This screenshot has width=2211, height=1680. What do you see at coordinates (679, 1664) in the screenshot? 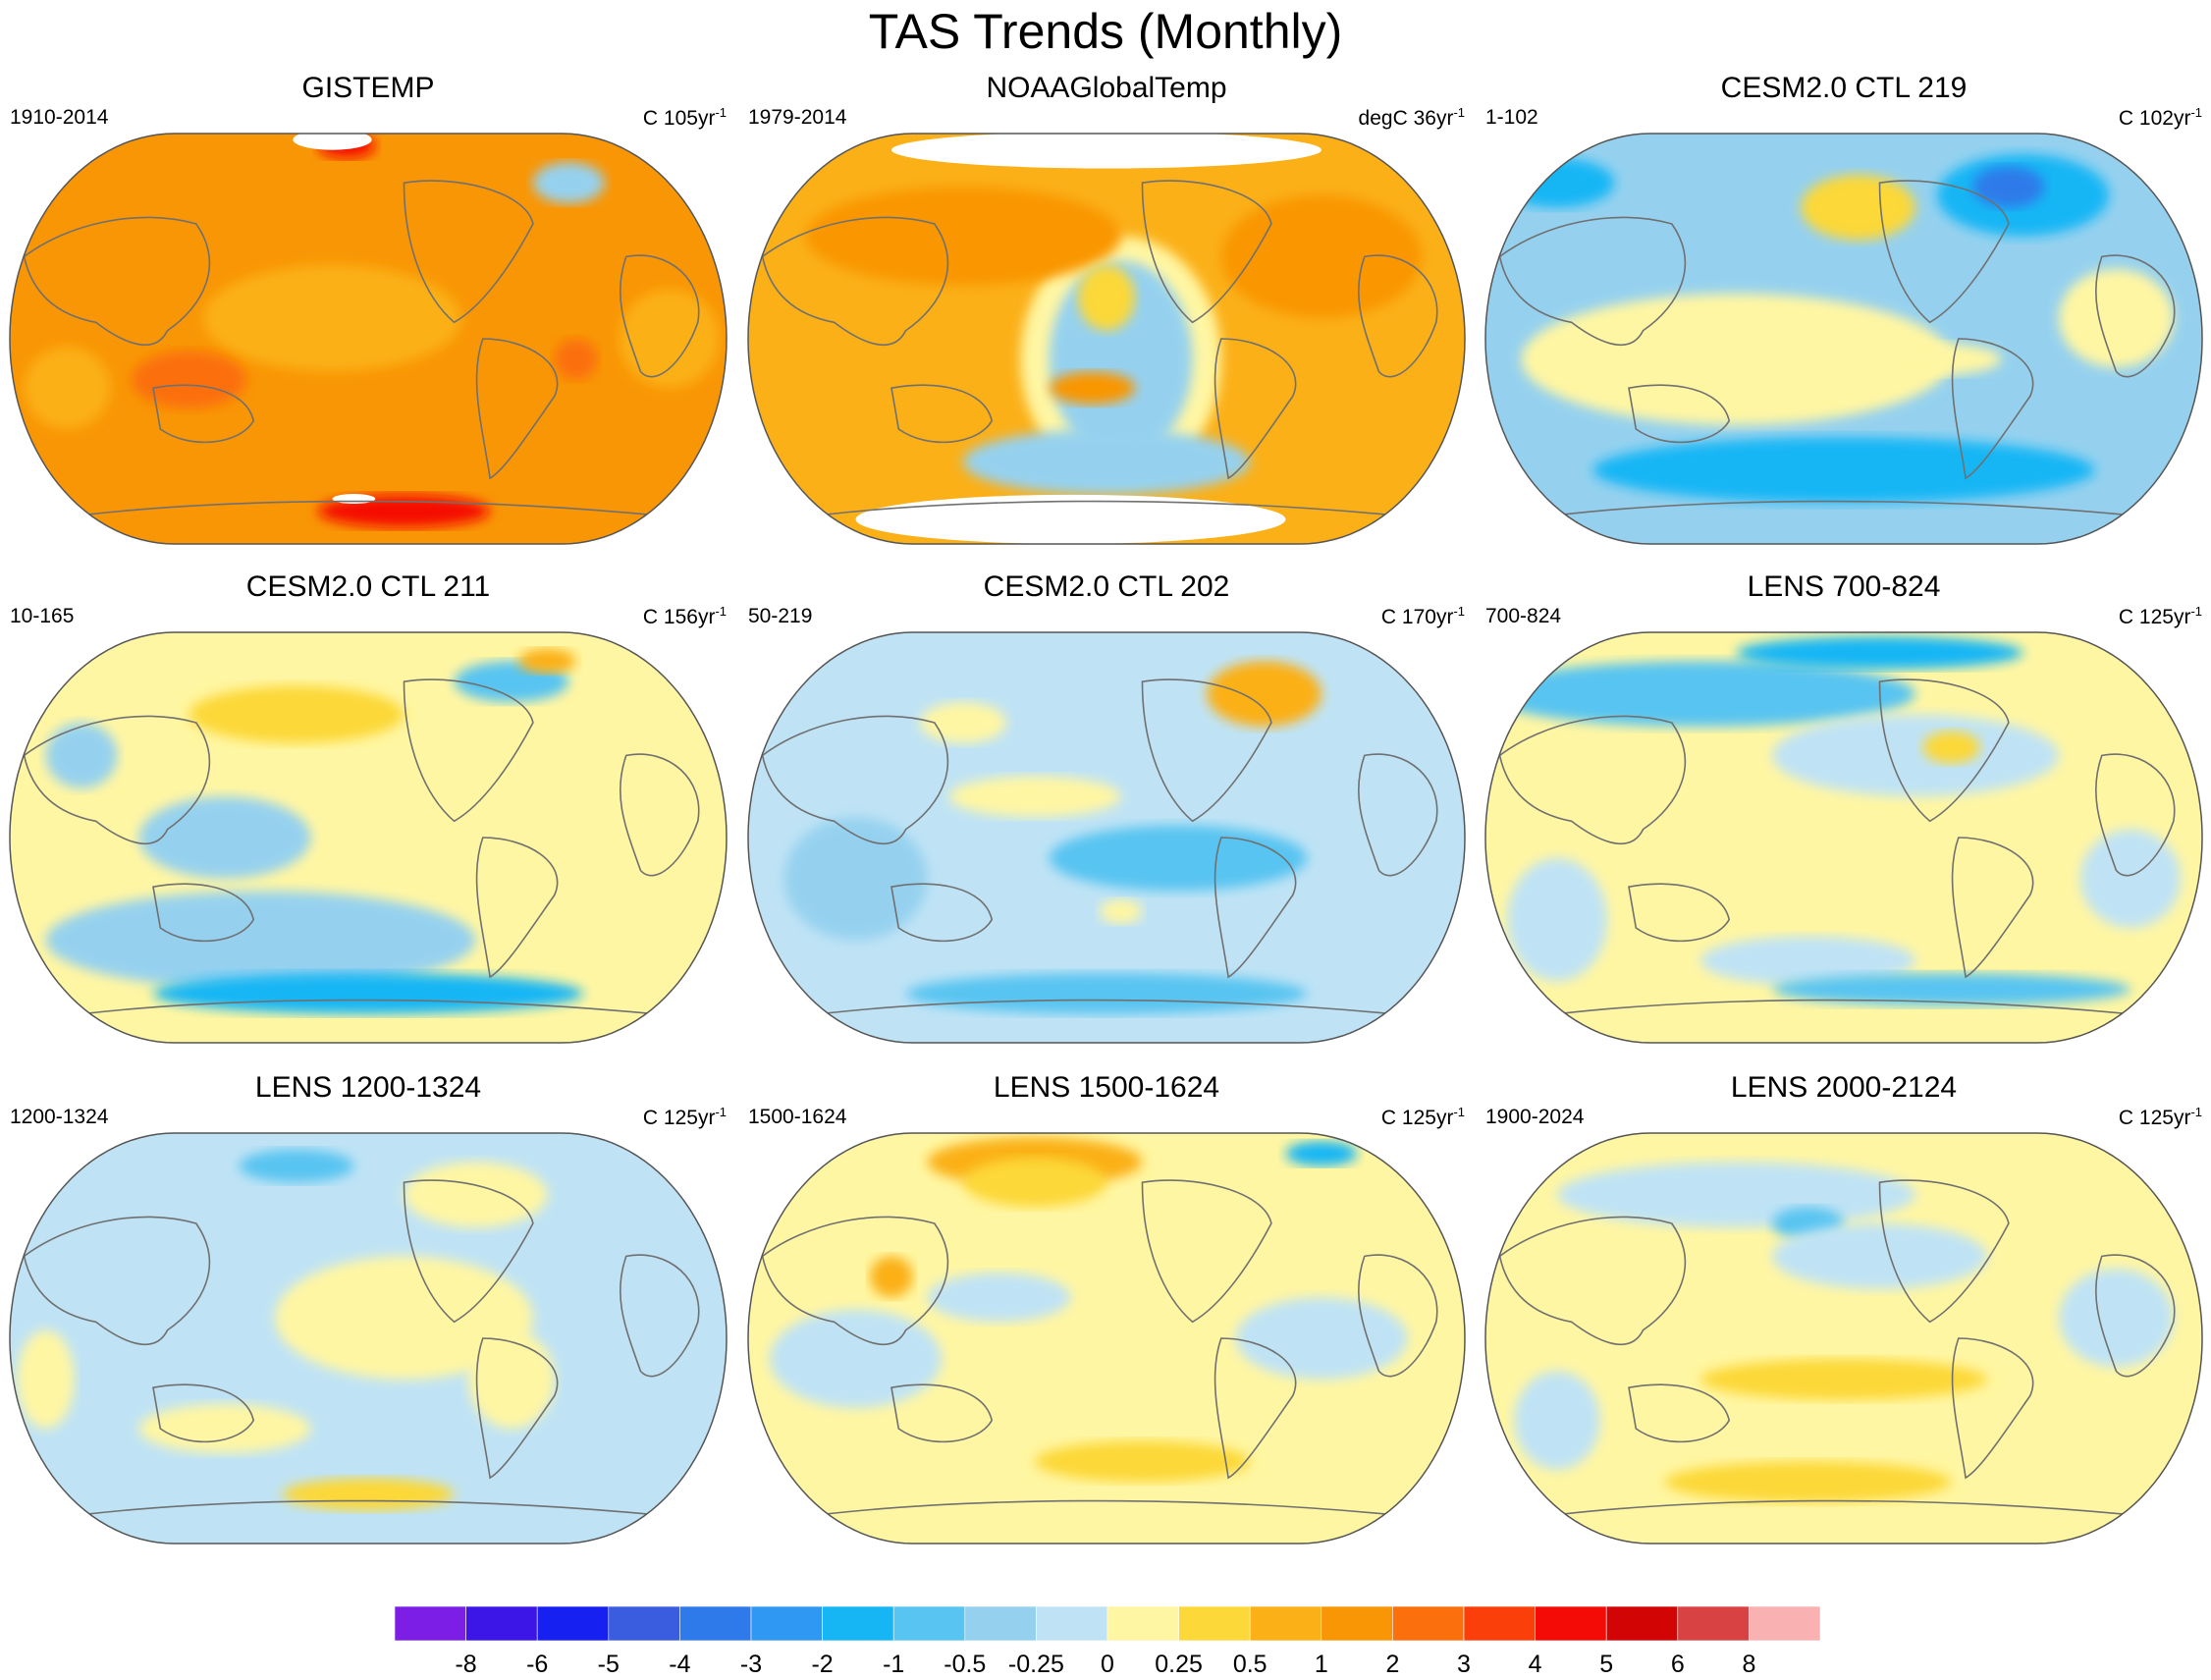
I see `colorbar-tick-label: -4` at bounding box center [679, 1664].